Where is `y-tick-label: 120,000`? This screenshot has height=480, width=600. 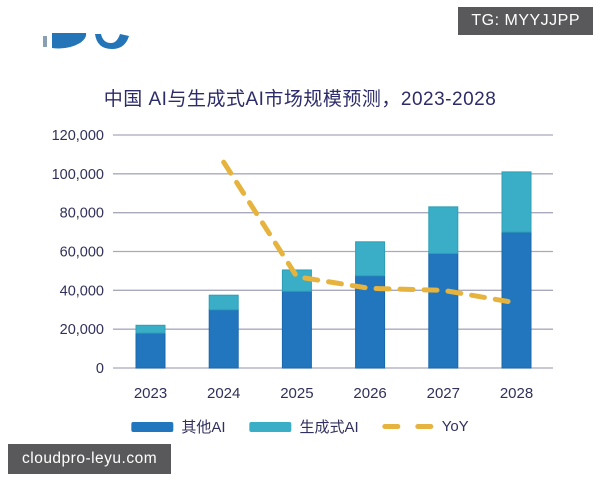
y-tick-label: 120,000 is located at coordinates (78, 136).